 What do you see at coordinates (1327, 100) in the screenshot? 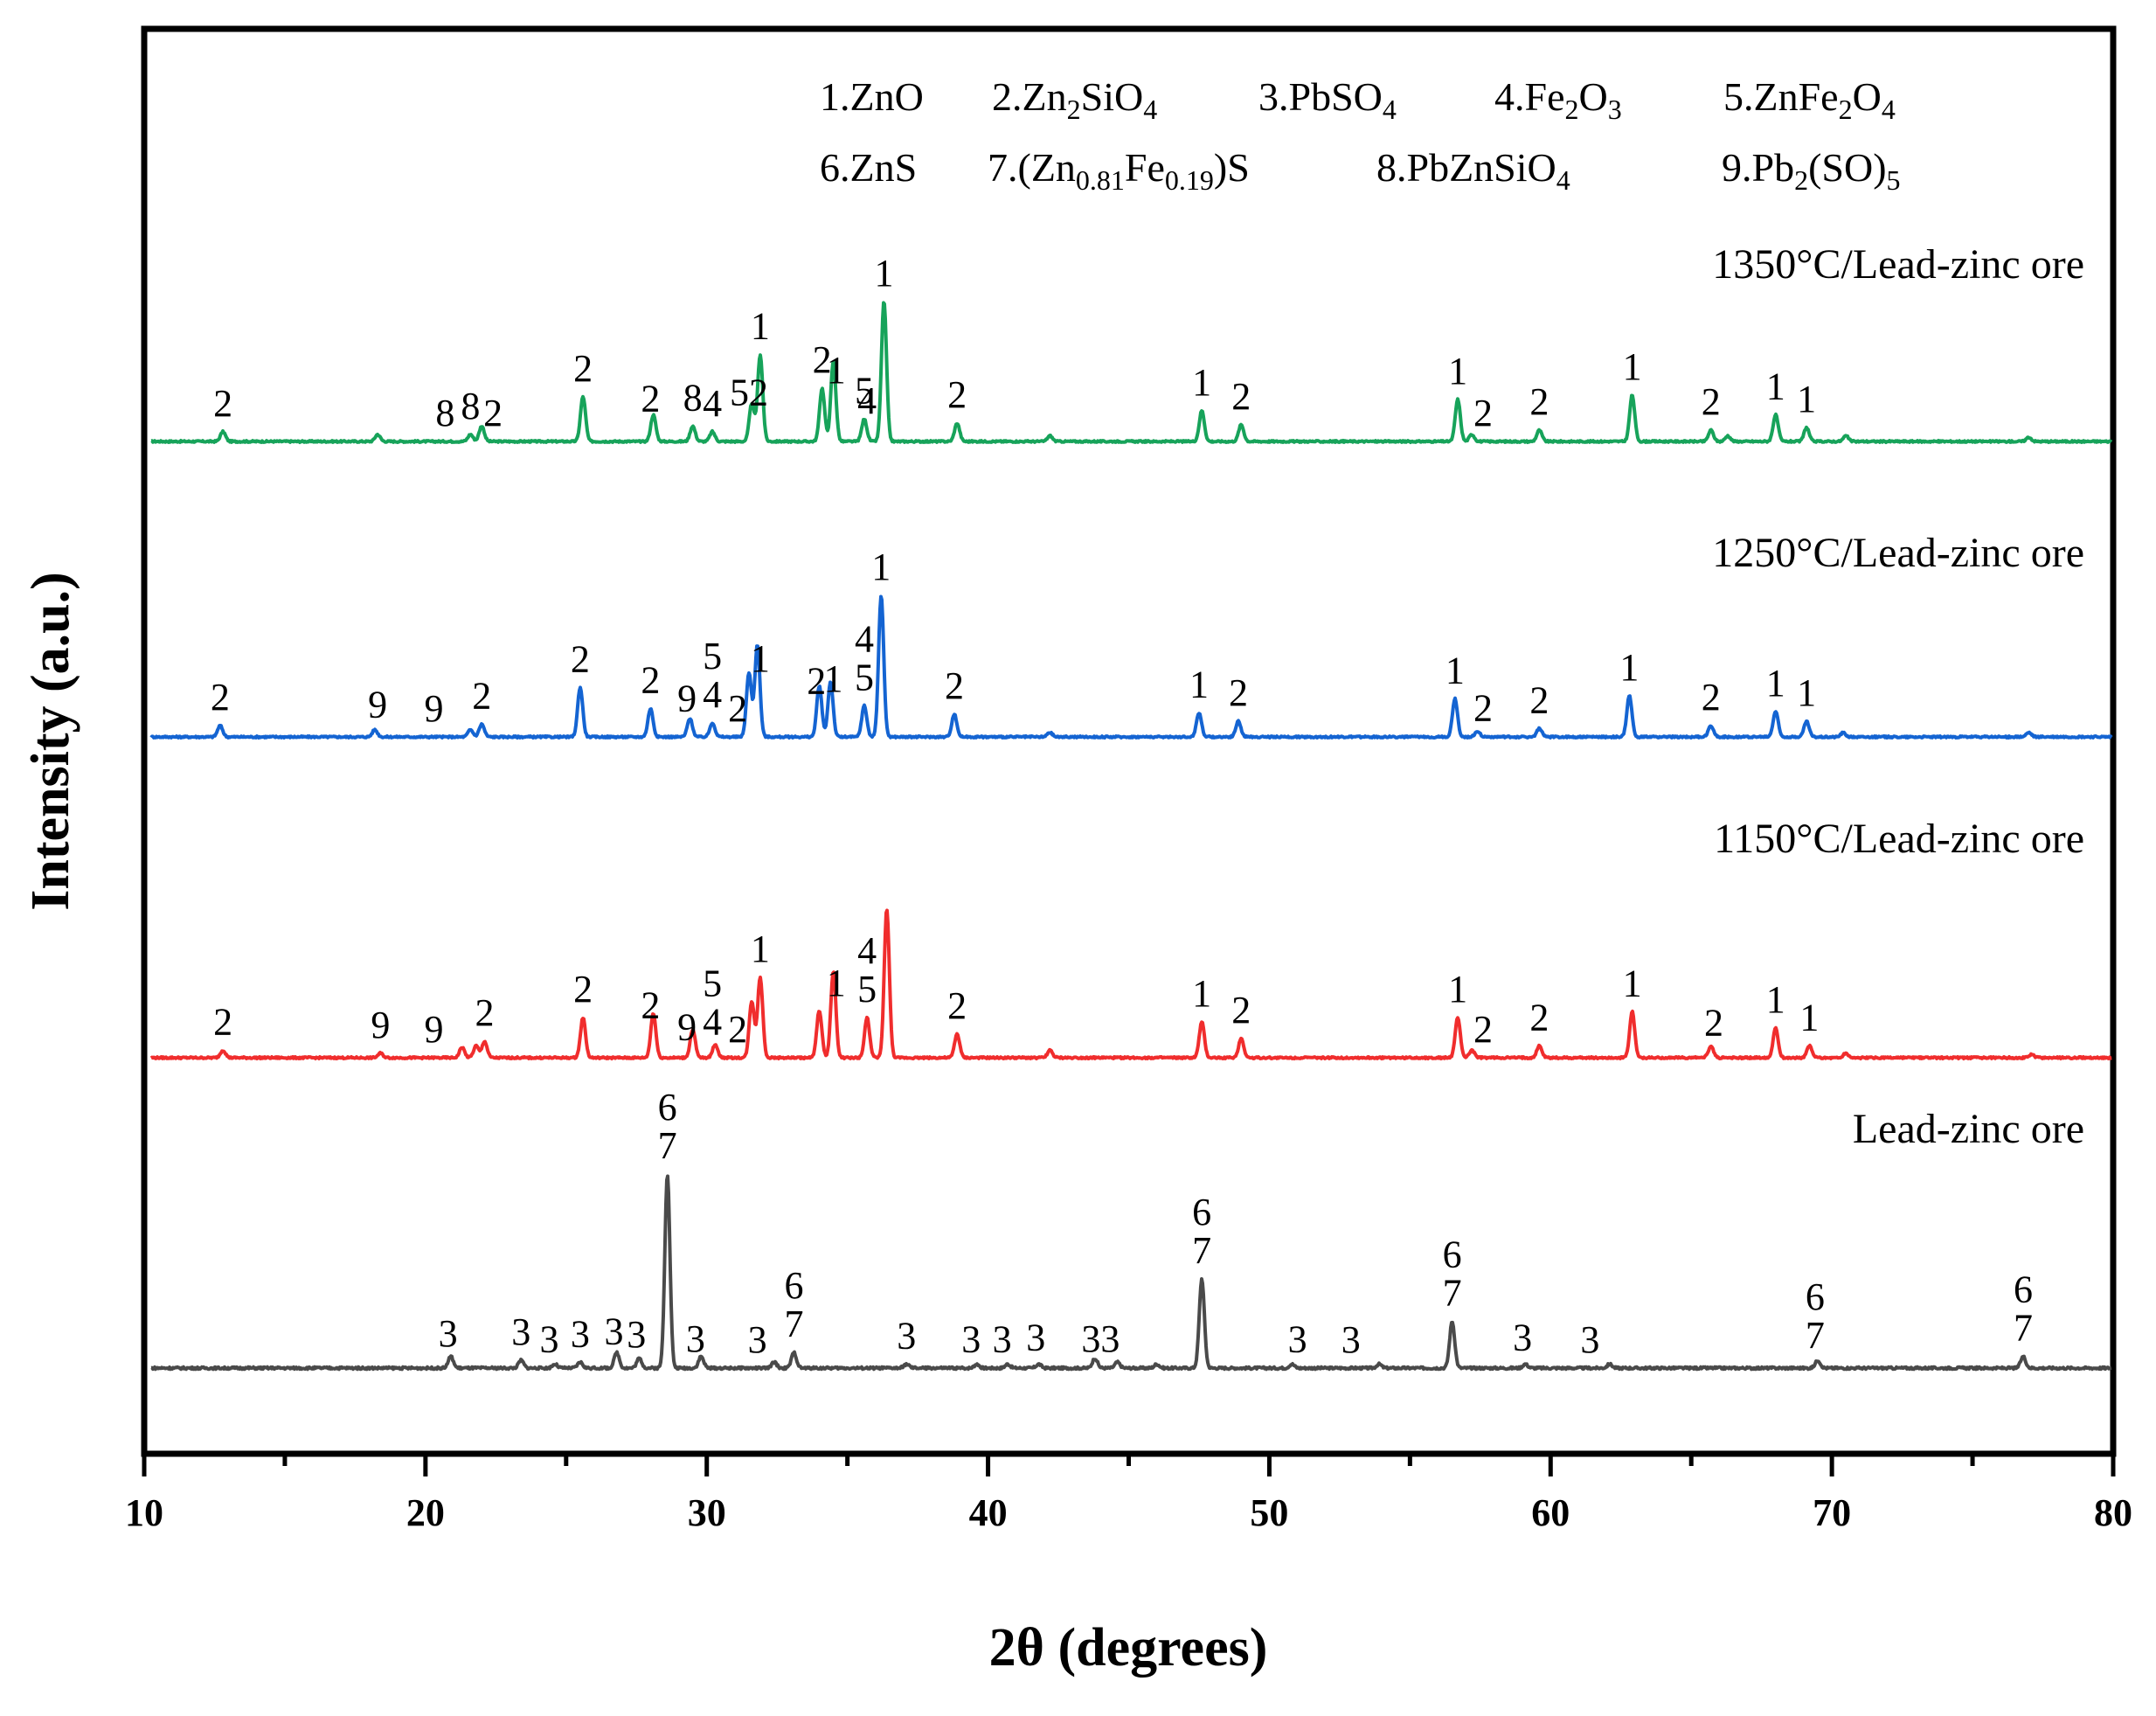
I see `legend-entry: 3.PbSO4` at bounding box center [1327, 100].